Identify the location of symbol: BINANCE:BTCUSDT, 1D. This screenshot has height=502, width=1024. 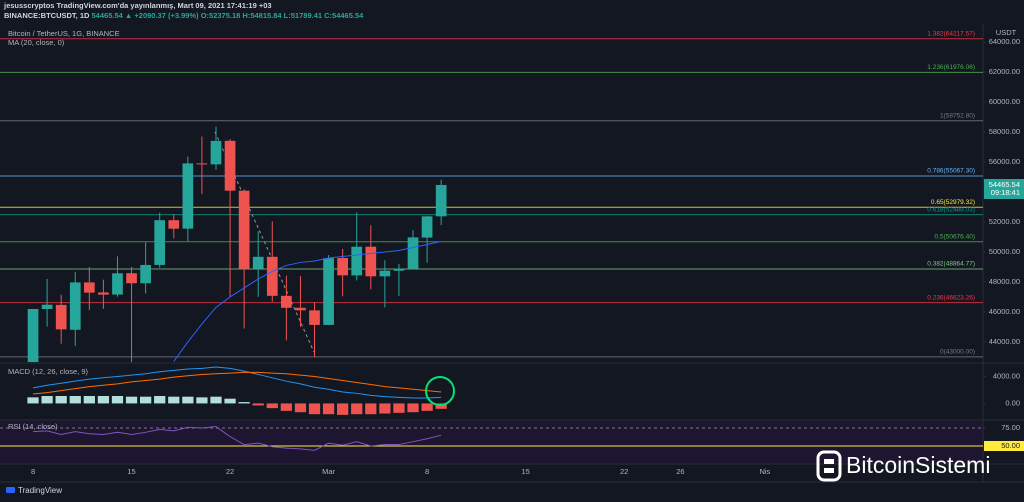
(47, 15).